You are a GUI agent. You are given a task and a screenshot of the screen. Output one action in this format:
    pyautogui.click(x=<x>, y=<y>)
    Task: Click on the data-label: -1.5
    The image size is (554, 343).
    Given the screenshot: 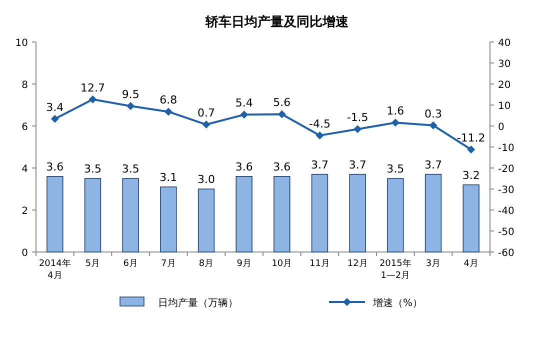 What is the action you would take?
    pyautogui.click(x=357, y=117)
    